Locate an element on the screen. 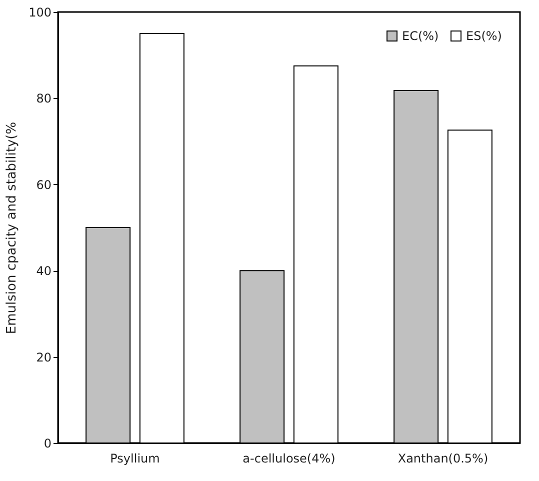  legend-label: ES(%) is located at coordinates (484, 36).